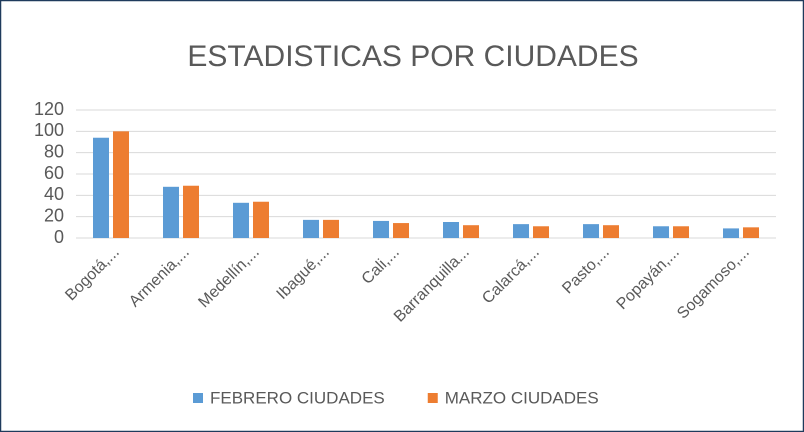  I want to click on y-tick-label: 80, so click(54, 151).